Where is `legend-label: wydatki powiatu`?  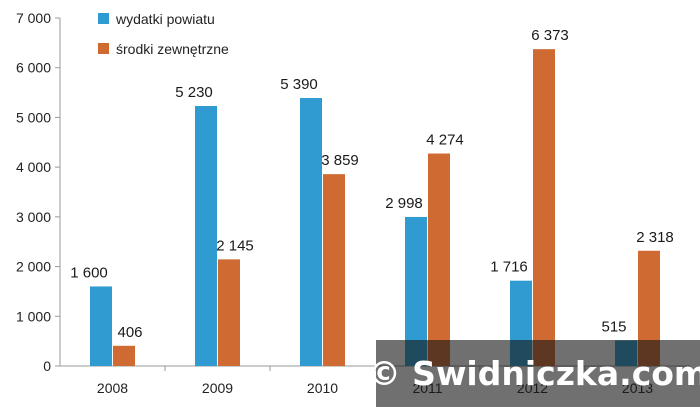 legend-label: wydatki powiatu is located at coordinates (165, 19).